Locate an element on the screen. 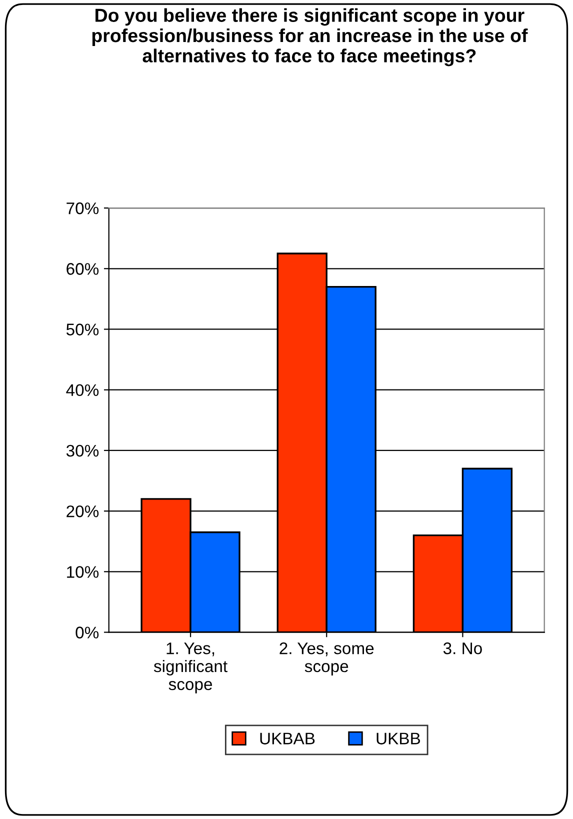  y-tick-label: 40% is located at coordinates (82, 390).